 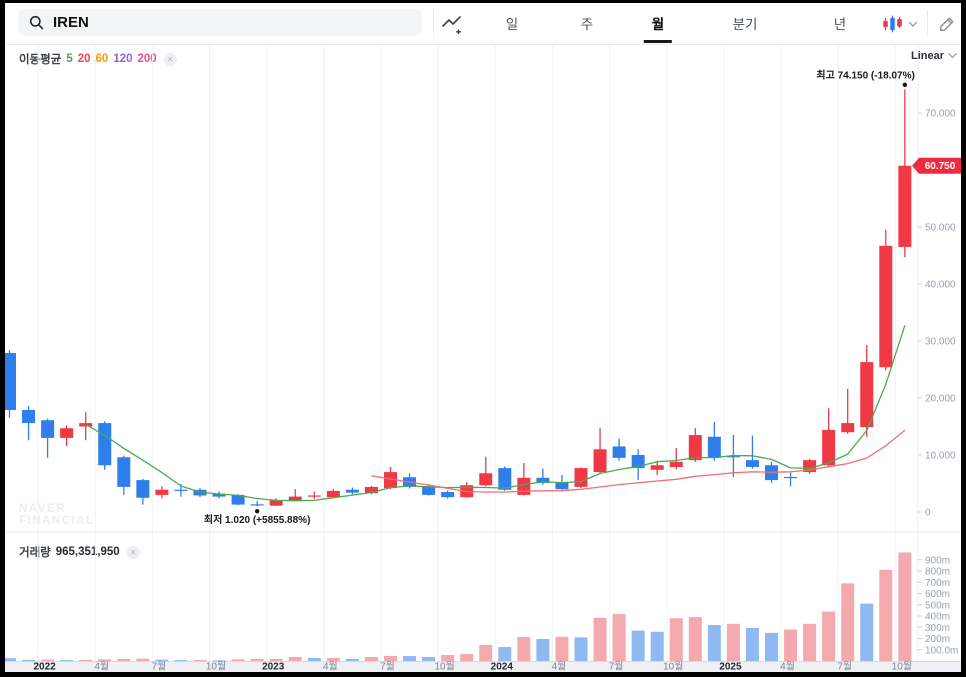 What do you see at coordinates (658, 23) in the screenshot?
I see `tab-month: 월` at bounding box center [658, 23].